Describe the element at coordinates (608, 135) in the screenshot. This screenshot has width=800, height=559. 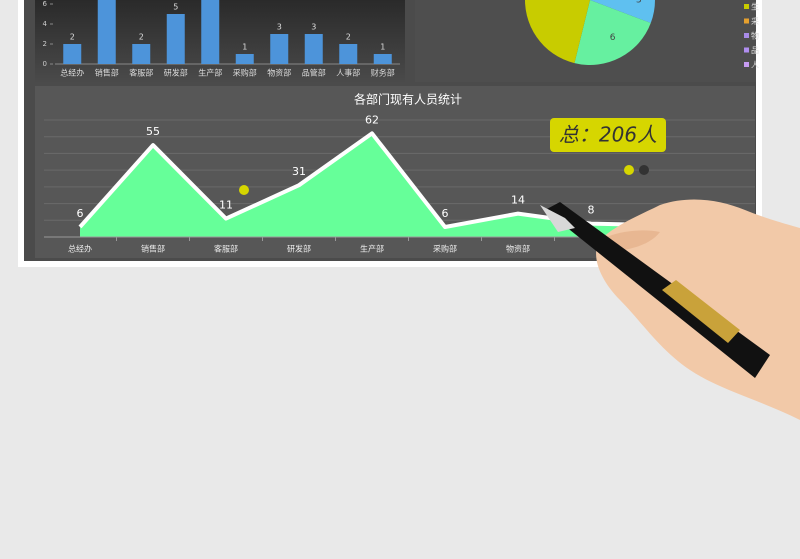
I see `total-label: 总：206人` at that location.